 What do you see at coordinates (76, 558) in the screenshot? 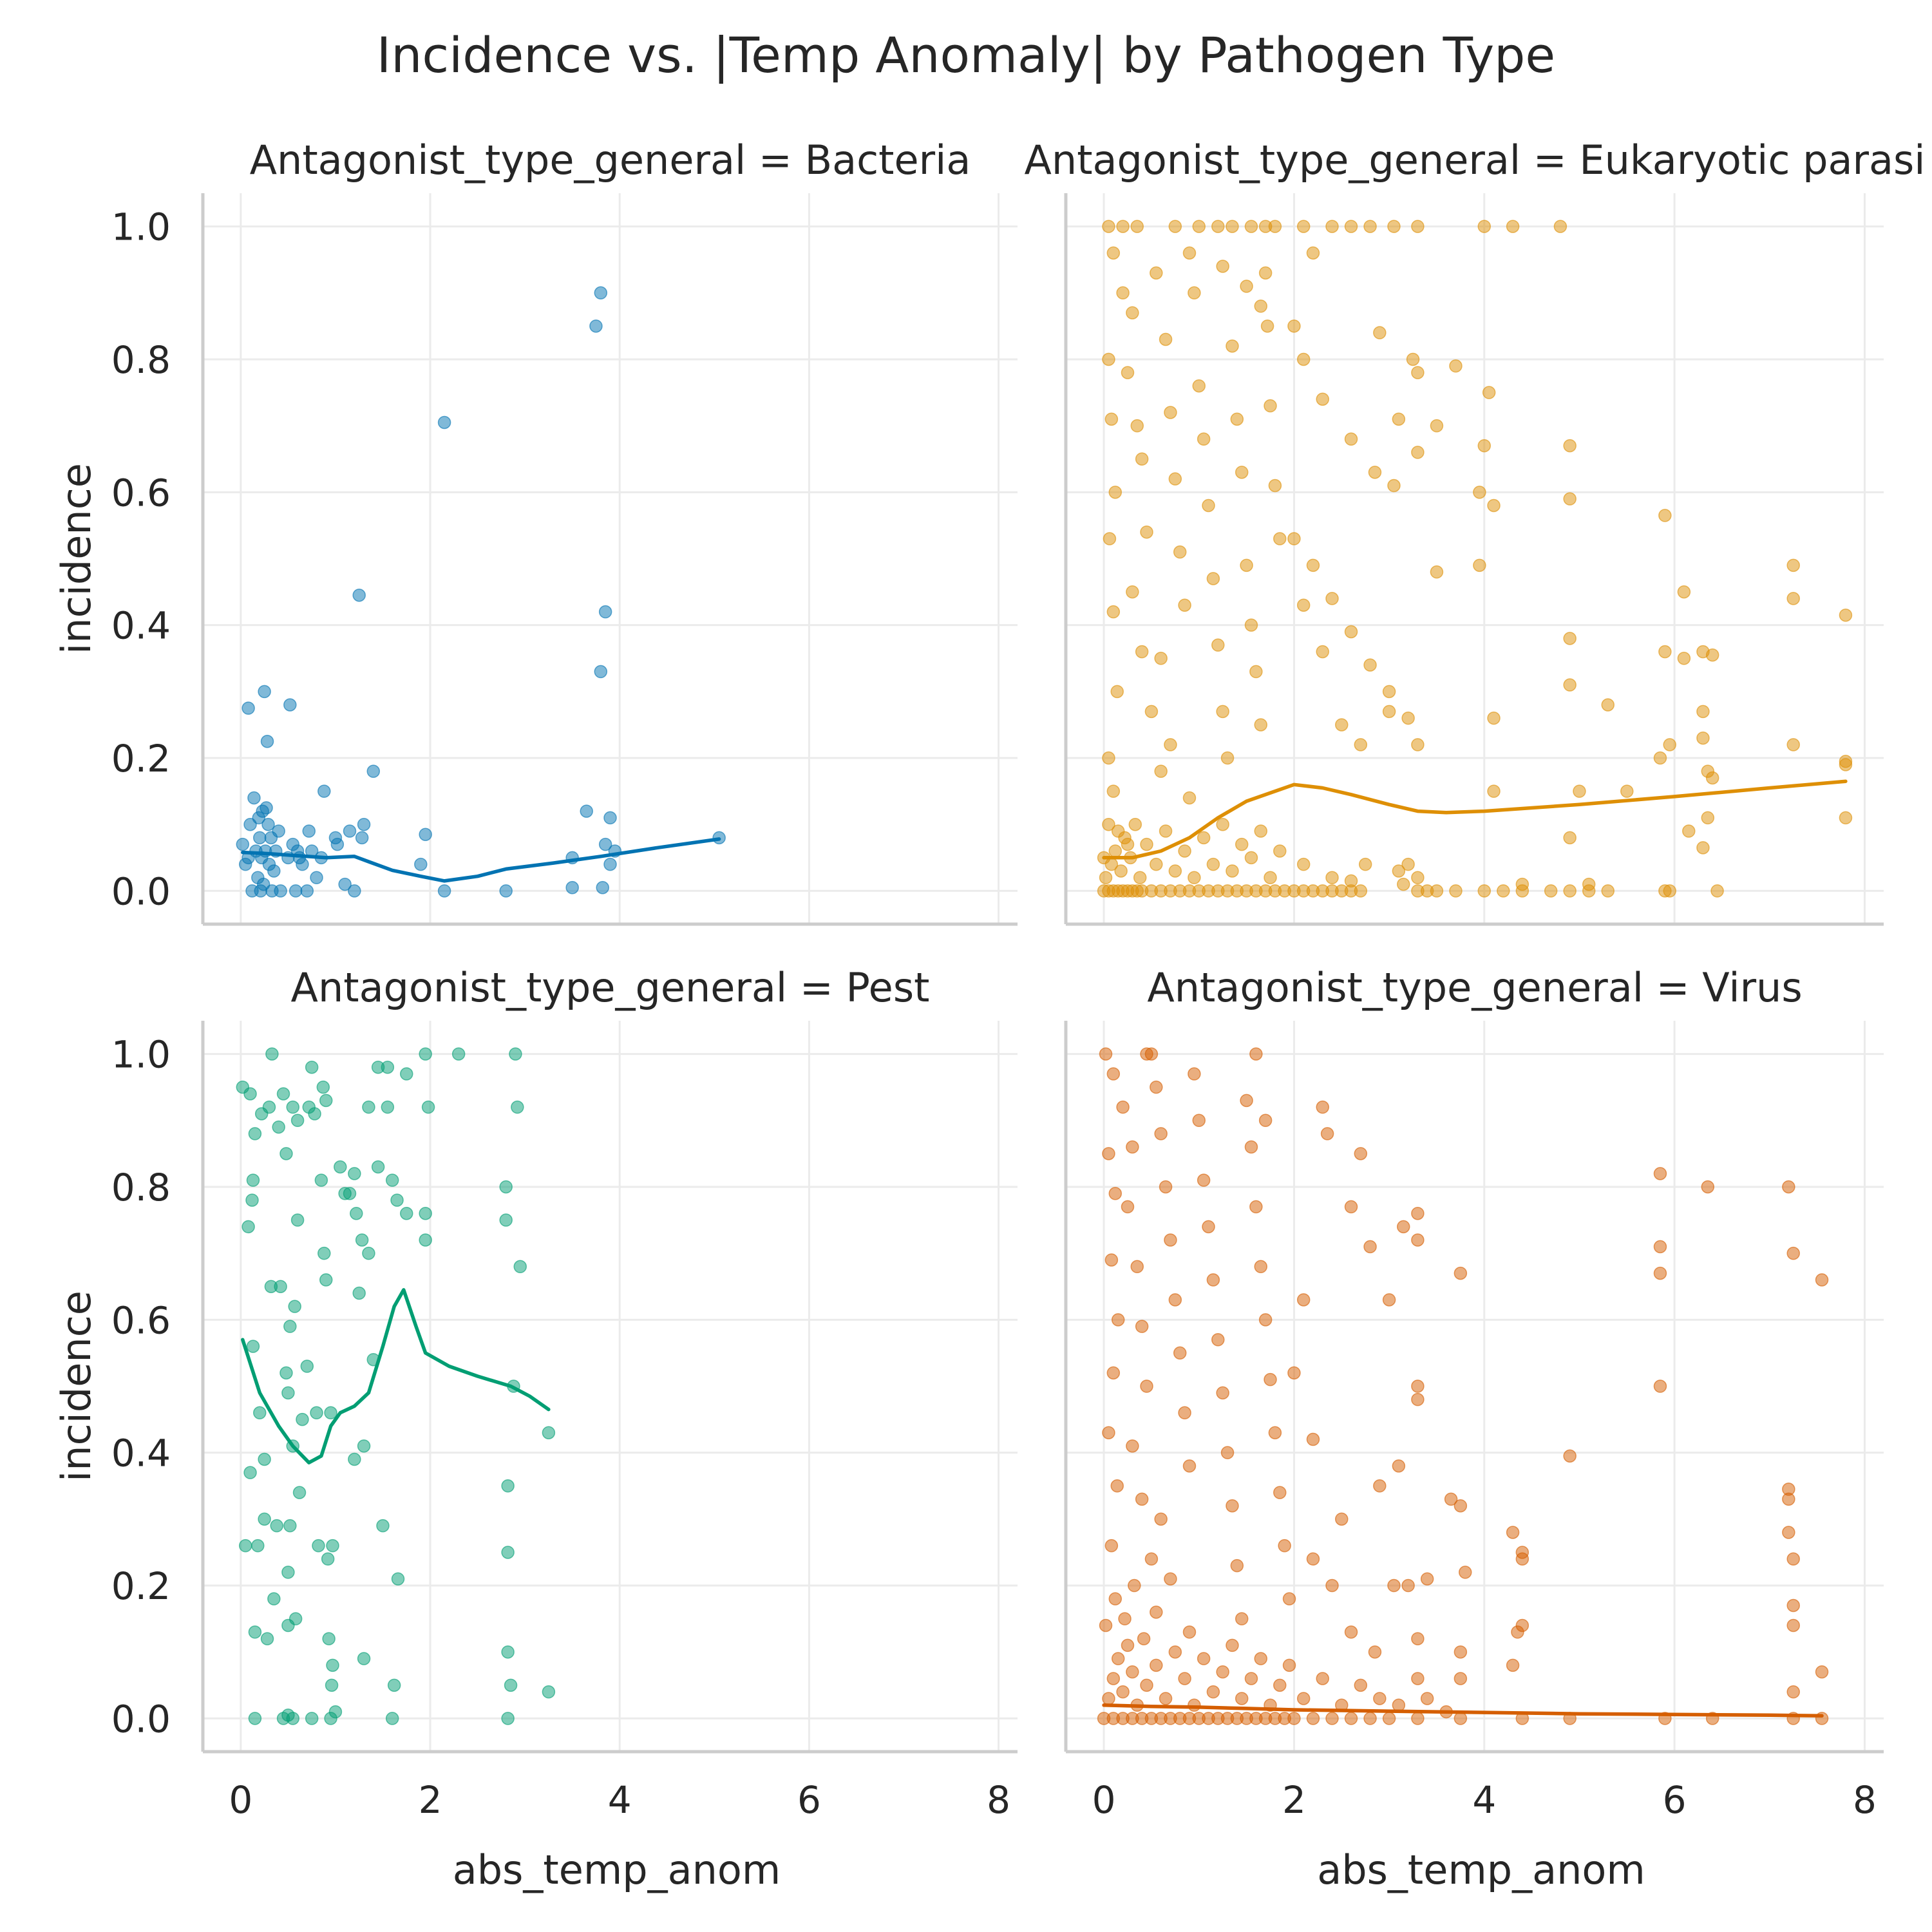
I see `y-axis-label: incidence` at bounding box center [76, 558].